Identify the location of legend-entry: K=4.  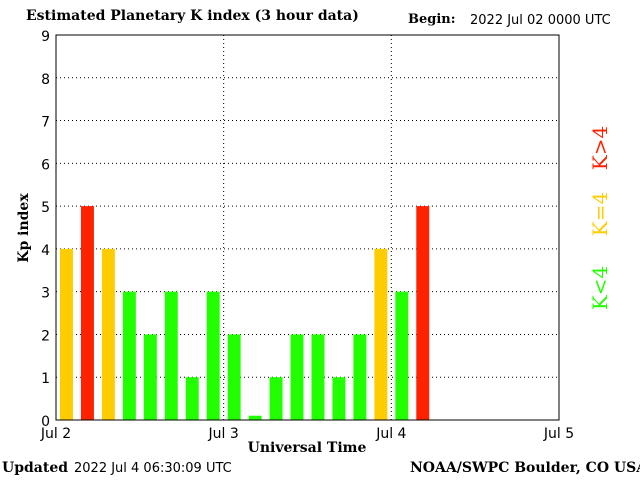
(600, 214).